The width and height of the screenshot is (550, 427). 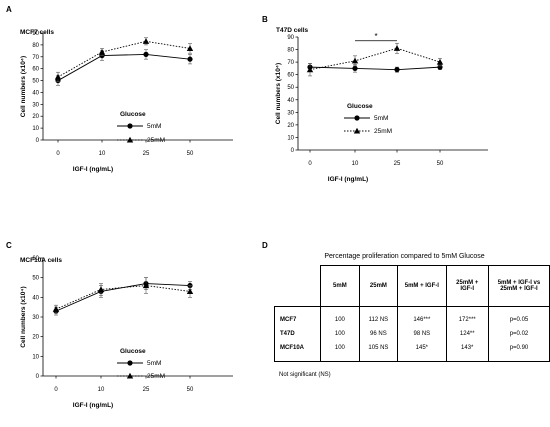 I want to click on table-cell: 124**, so click(x=467, y=334).